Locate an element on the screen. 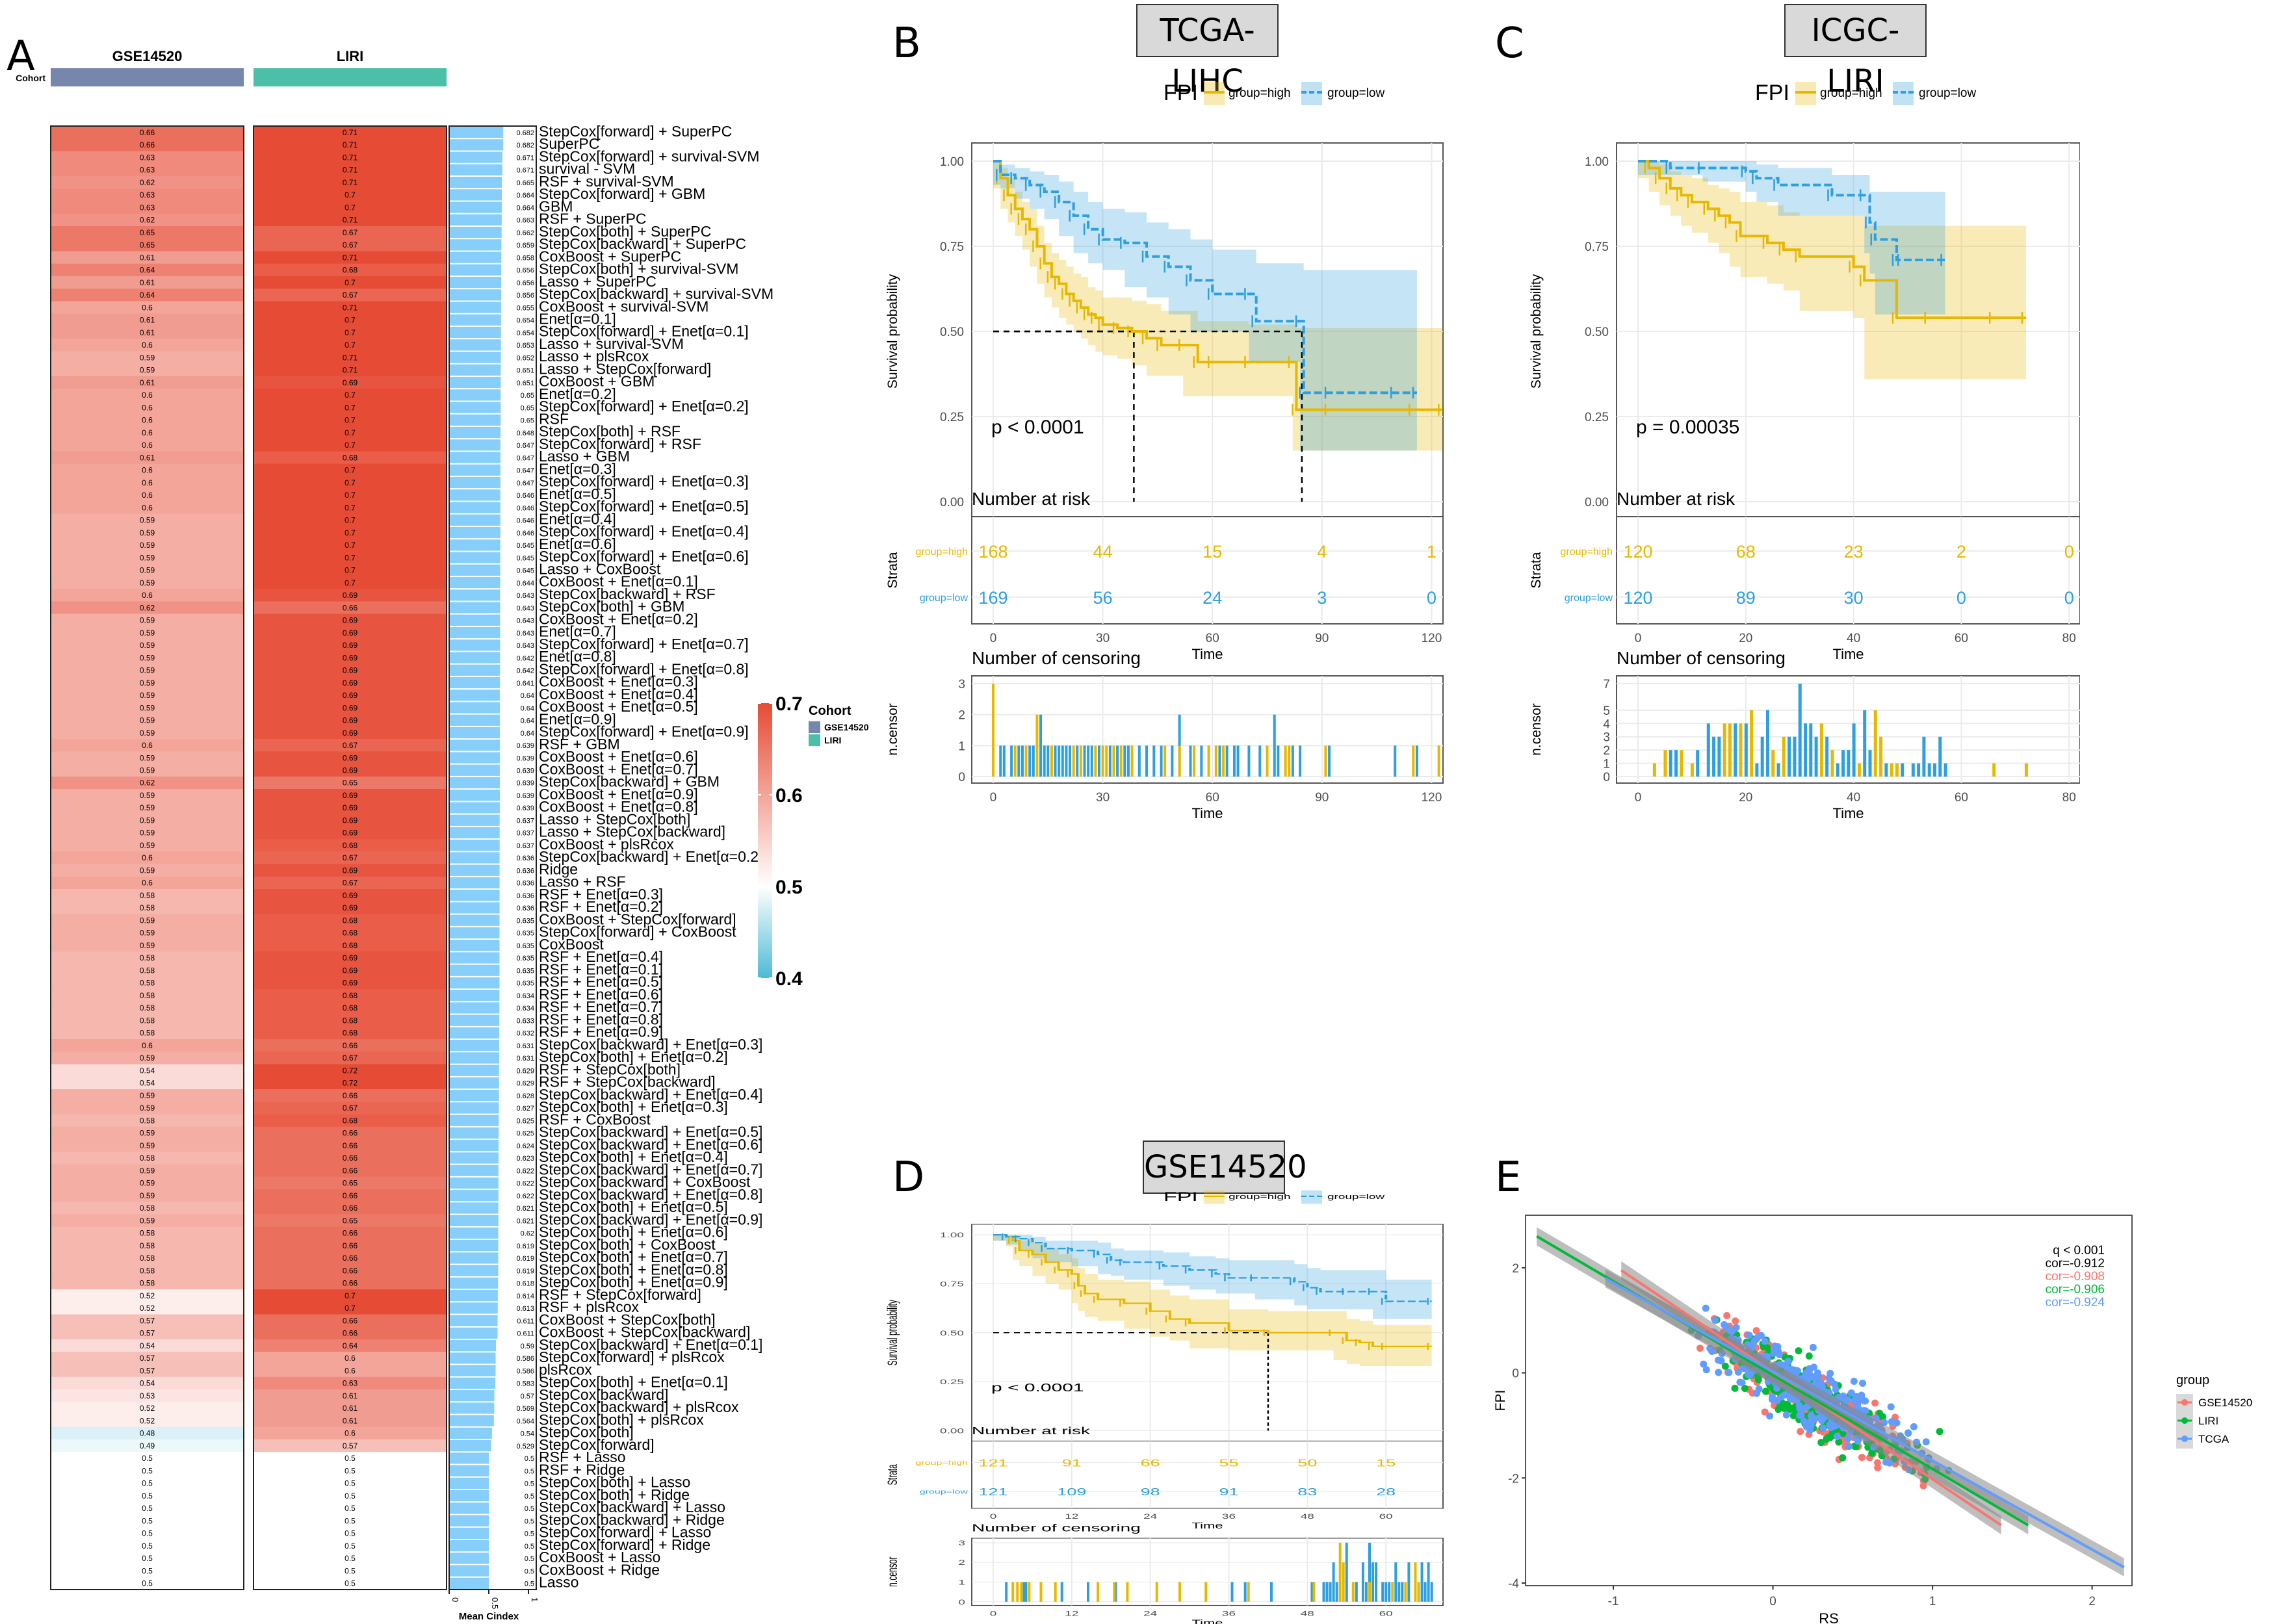 This screenshot has height=1624, width=2275. model-name: StepCox[backward] + SuperPC is located at coordinates (643, 243).